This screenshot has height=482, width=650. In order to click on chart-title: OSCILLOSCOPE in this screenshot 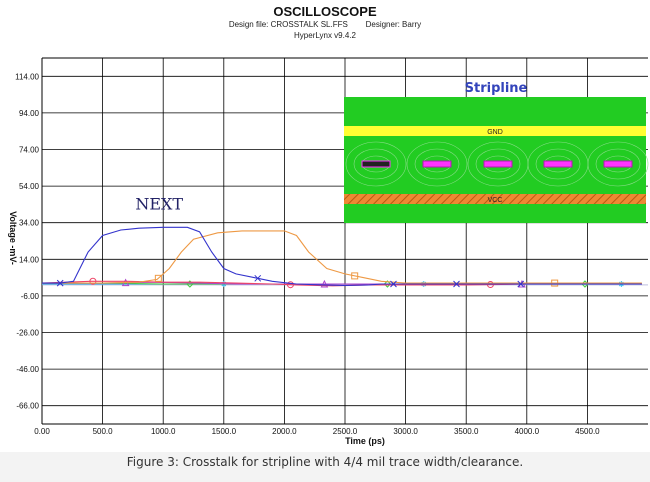, I will do `click(325, 11)`.